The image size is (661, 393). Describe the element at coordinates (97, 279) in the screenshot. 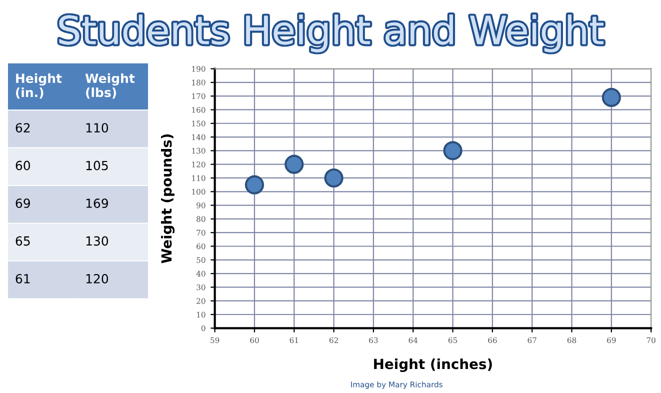

I see `text: 120` at that location.